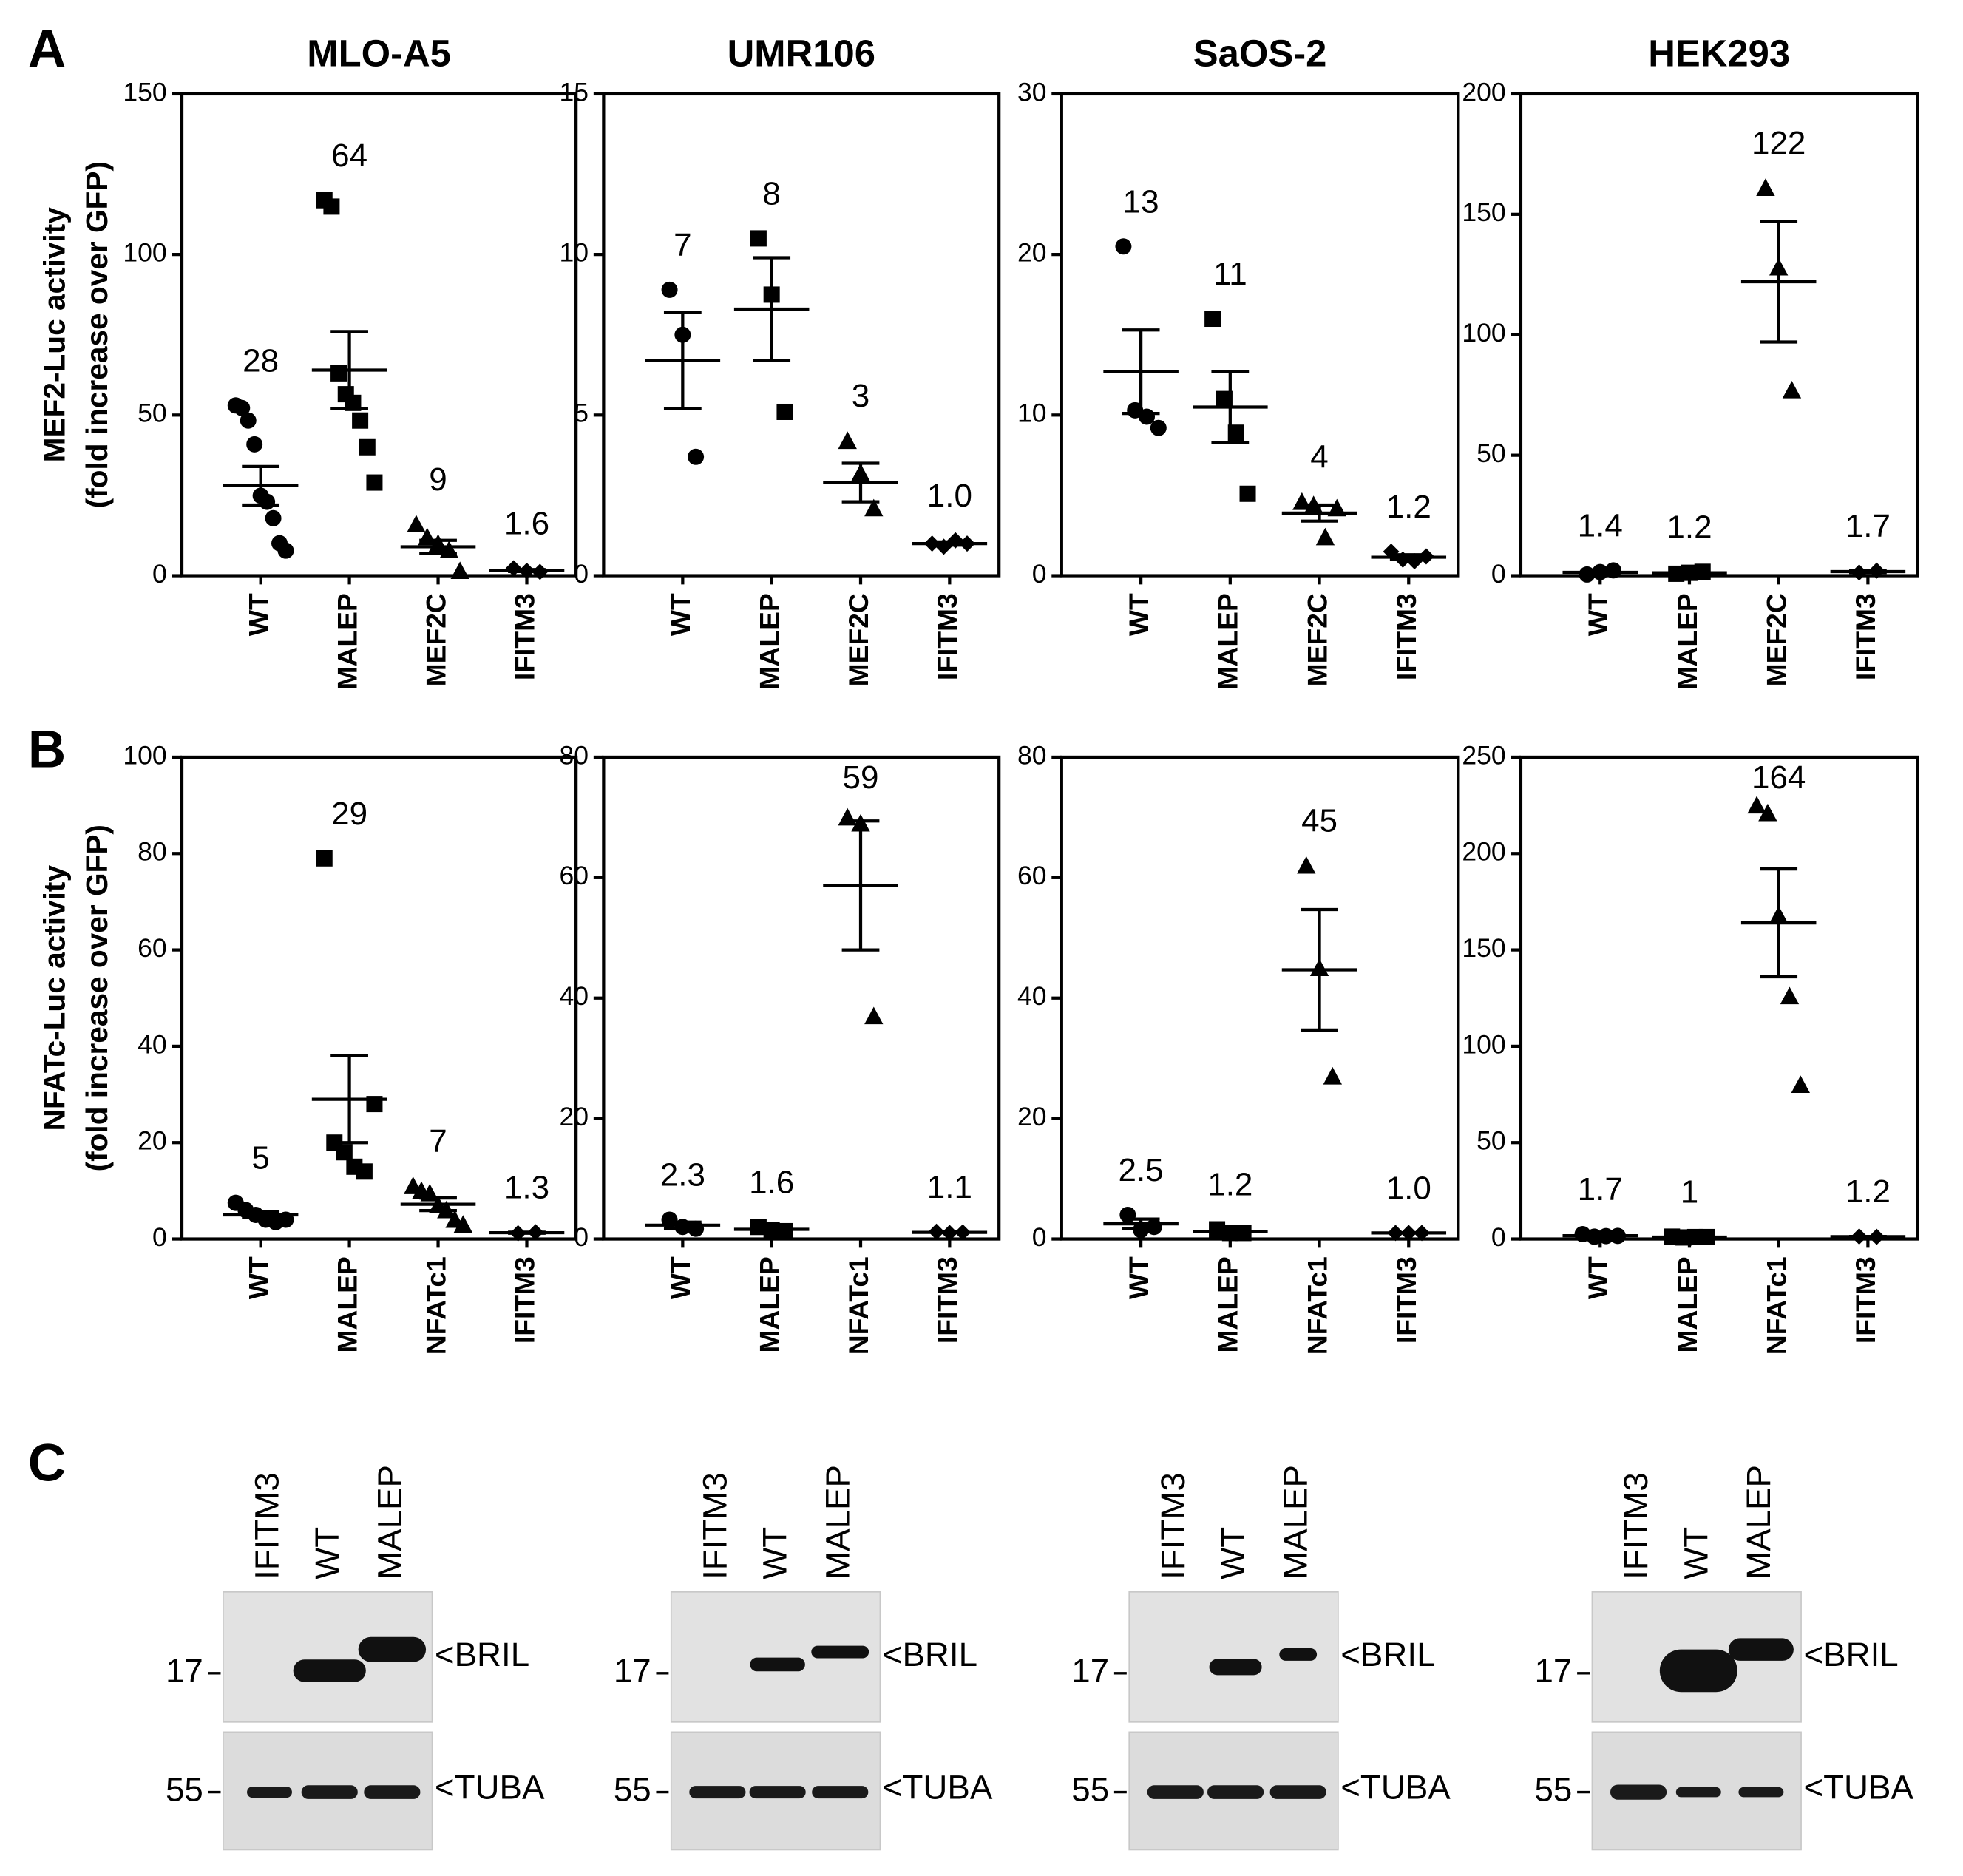 The width and height of the screenshot is (1963, 1876). What do you see at coordinates (1689, 1192) in the screenshot?
I see `mean-label: 1` at bounding box center [1689, 1192].